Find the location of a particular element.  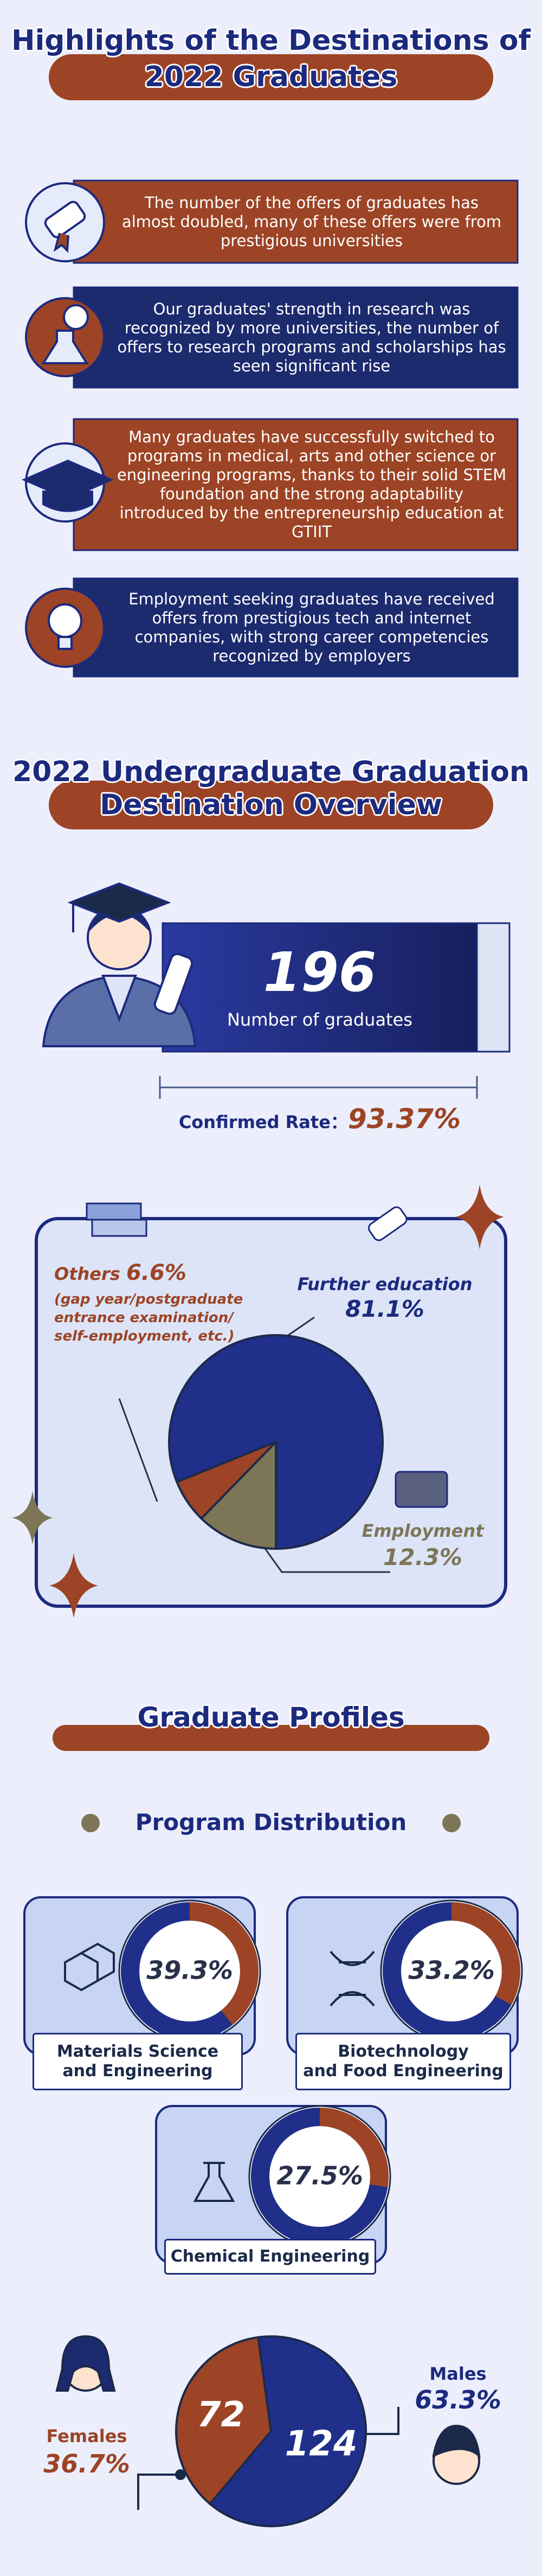

title: 2022 Graduates is located at coordinates (271, 77).